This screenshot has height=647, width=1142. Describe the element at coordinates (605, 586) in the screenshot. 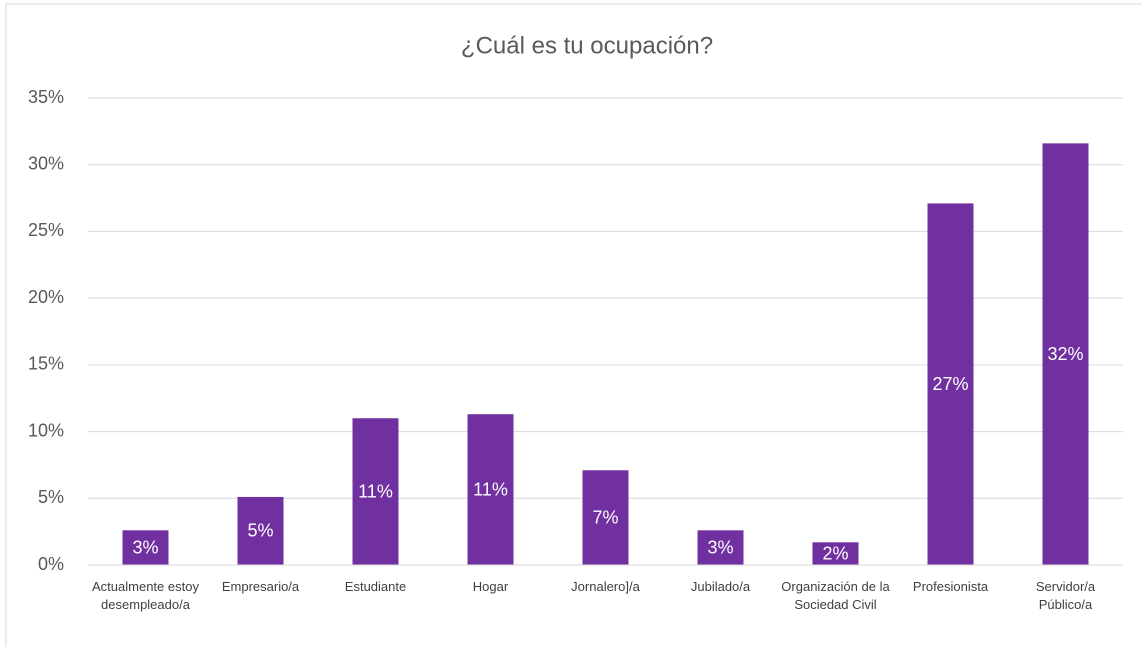

I see `x-tick-label: Jornalero]/a` at that location.